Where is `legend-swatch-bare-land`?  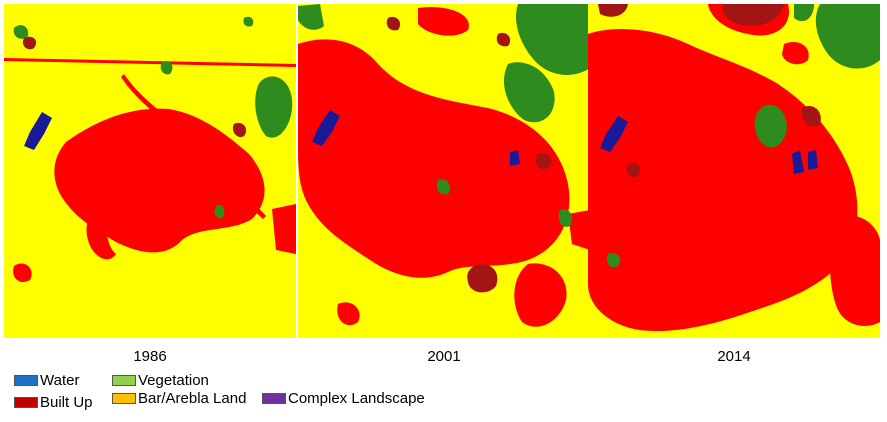 legend-swatch-bare-land is located at coordinates (124, 398).